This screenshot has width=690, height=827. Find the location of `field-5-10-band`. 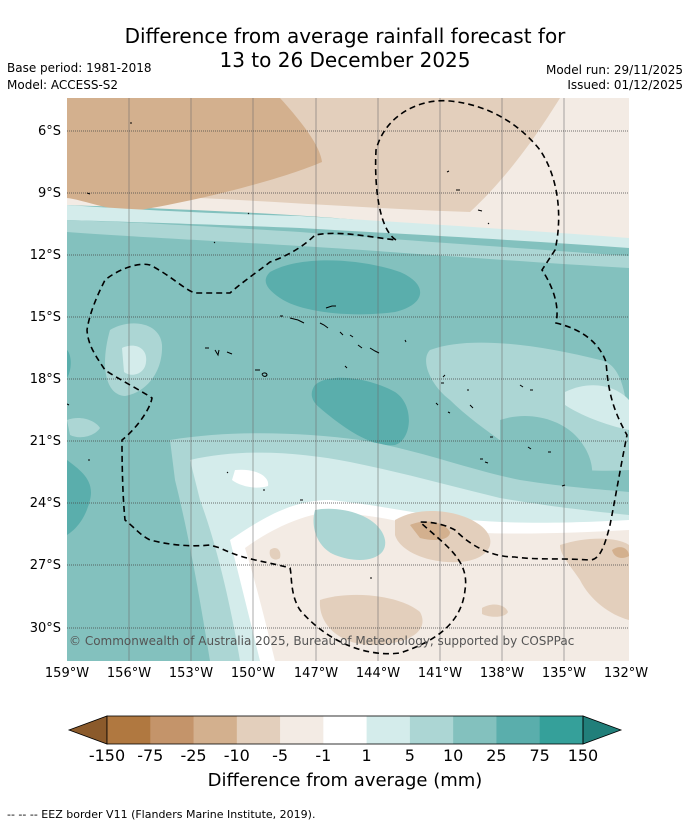

field-5-10-band is located at coordinates (348, 244).